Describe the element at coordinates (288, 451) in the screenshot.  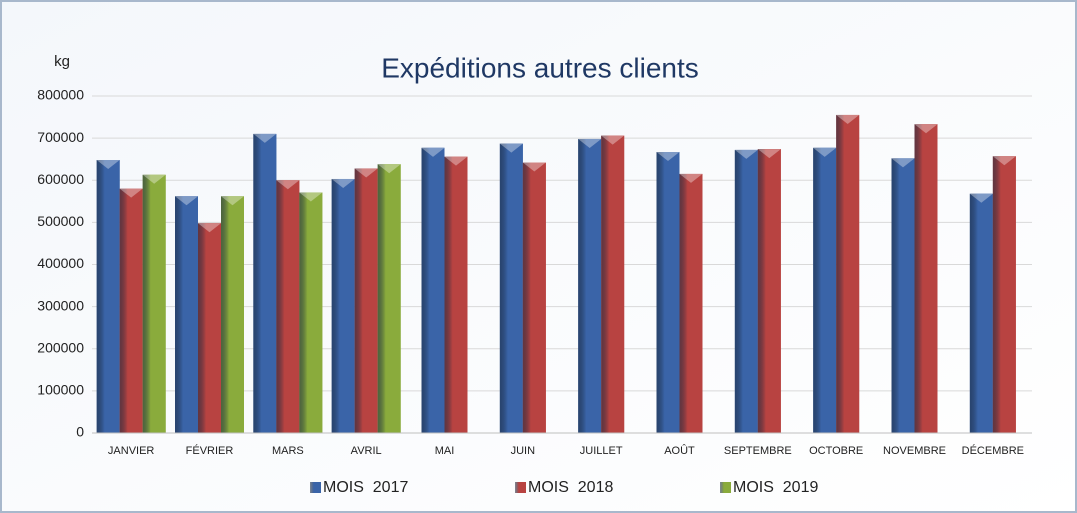
I see `x-tick-label: MARS` at that location.